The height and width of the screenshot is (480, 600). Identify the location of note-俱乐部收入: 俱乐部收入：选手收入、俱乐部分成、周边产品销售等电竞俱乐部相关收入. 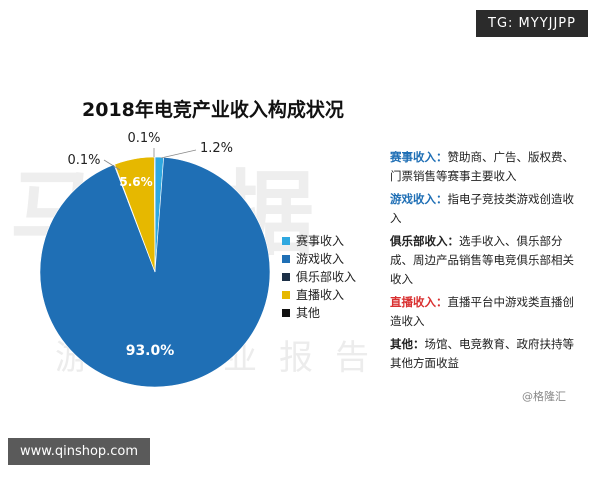
(487, 260).